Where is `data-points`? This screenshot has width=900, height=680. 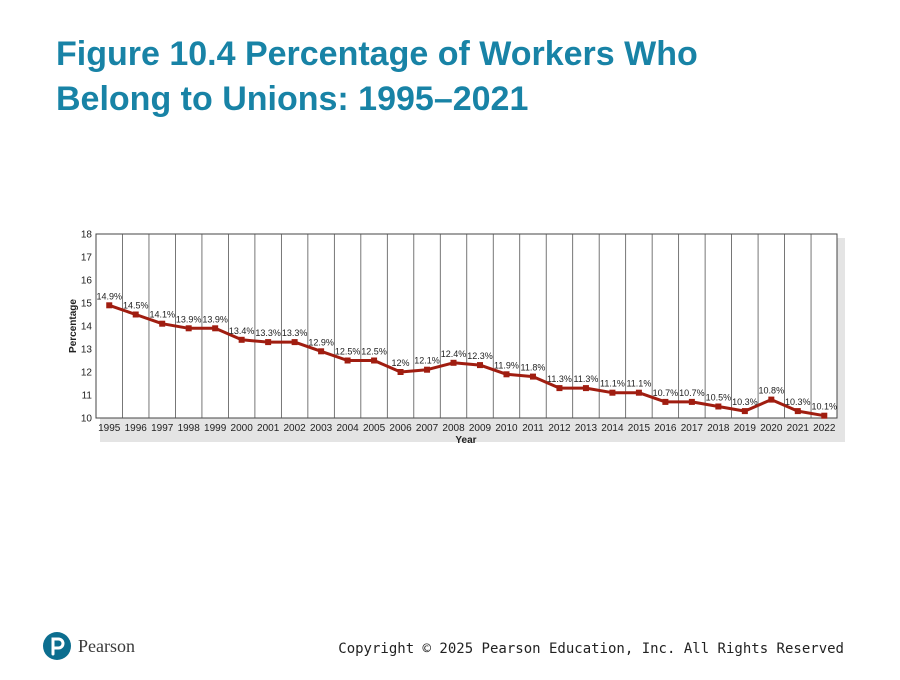 data-points is located at coordinates (467, 360).